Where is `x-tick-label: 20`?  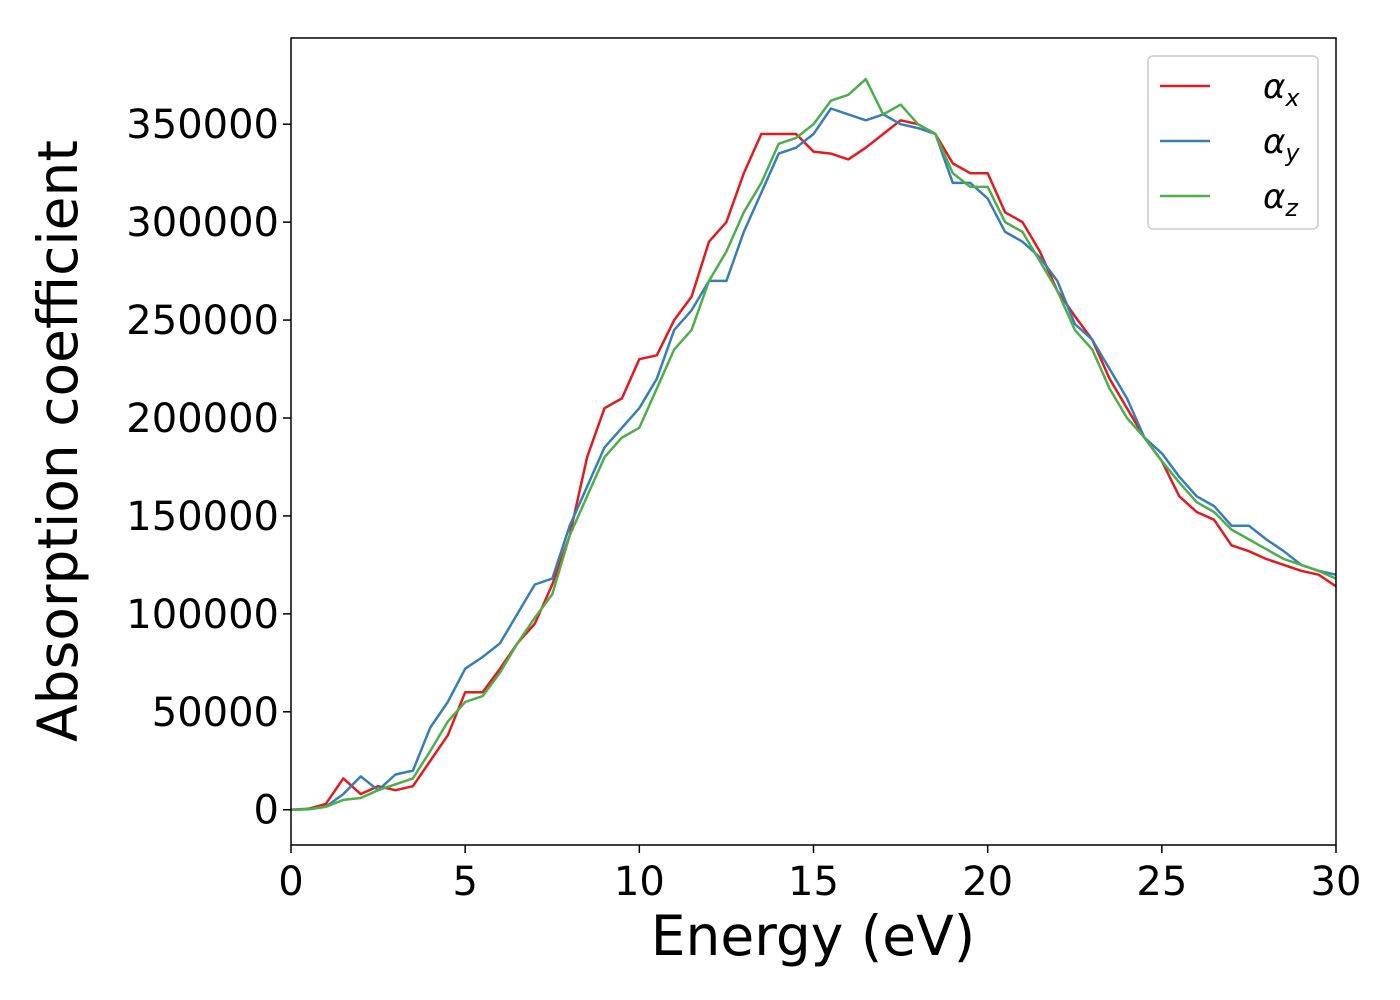
x-tick-label: 20 is located at coordinates (987, 882).